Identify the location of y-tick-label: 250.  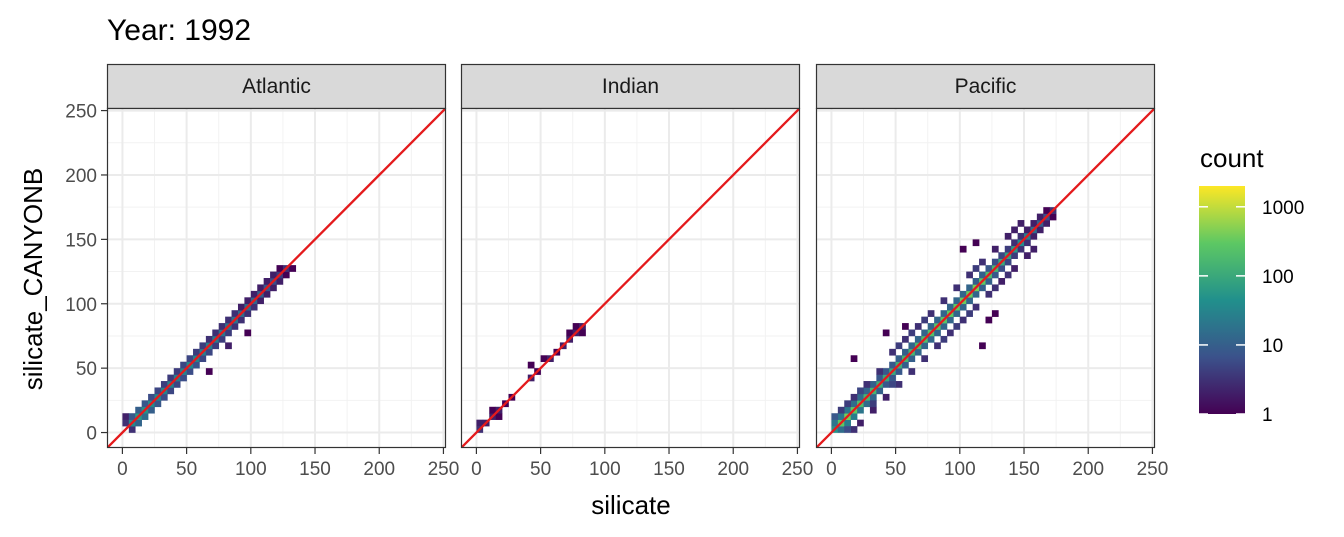
(81, 112).